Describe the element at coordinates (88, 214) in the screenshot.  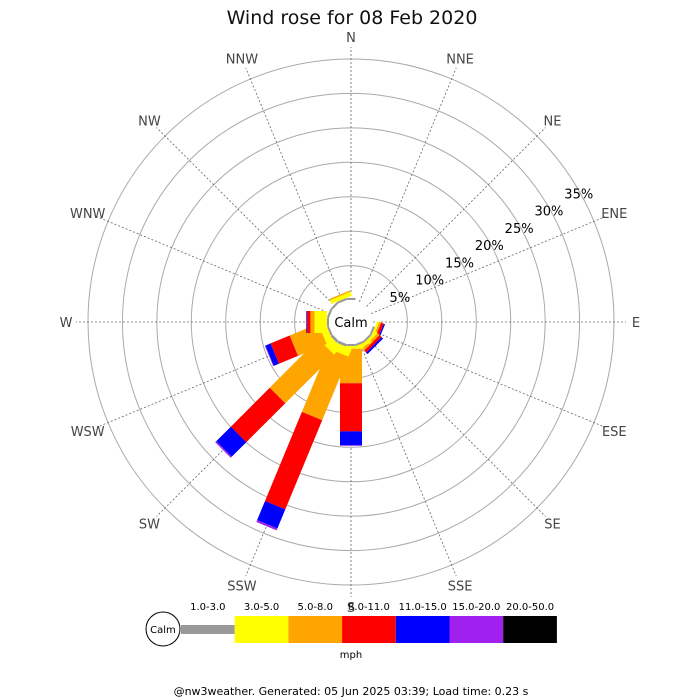
I see `direction-label-wnw: WNW` at that location.